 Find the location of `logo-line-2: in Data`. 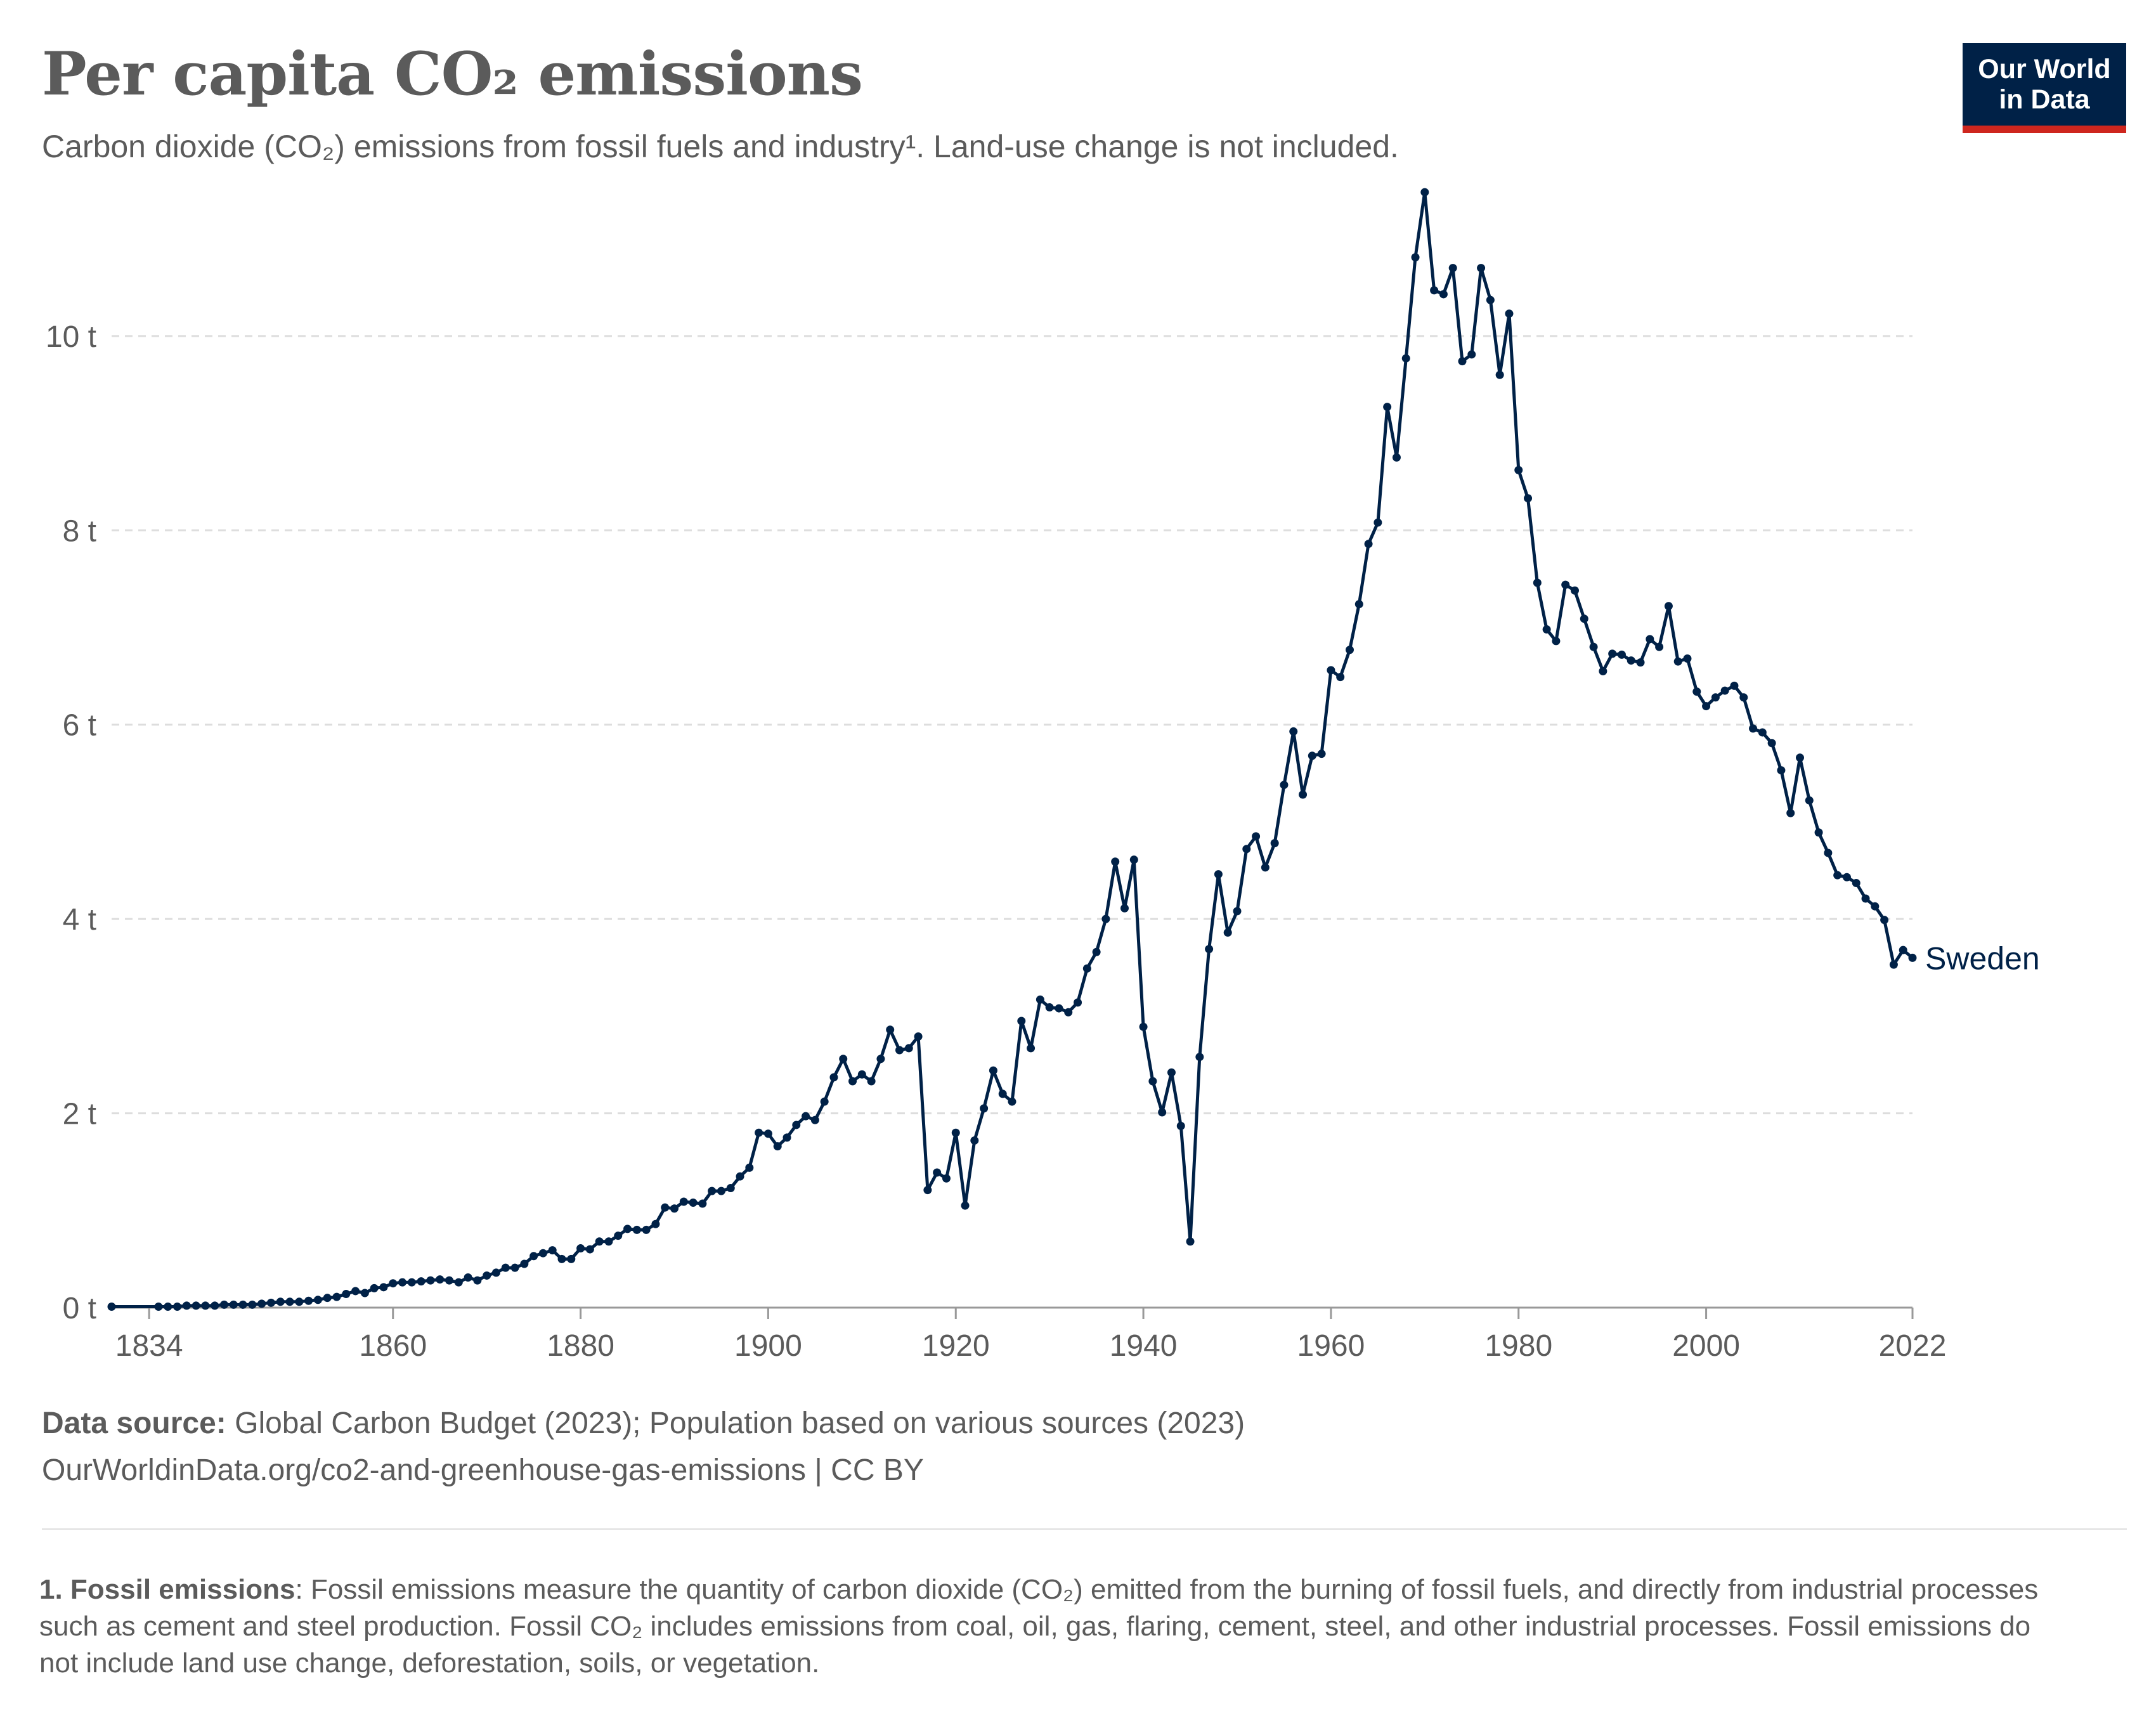

logo-line-2: in Data is located at coordinates (2044, 99).